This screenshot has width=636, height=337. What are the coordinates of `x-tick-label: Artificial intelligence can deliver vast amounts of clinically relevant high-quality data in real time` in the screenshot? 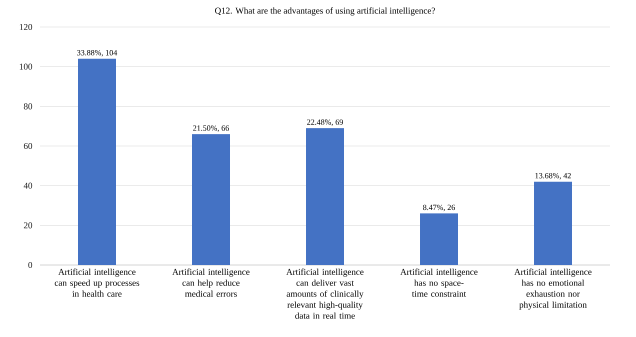 It's located at (325, 293).